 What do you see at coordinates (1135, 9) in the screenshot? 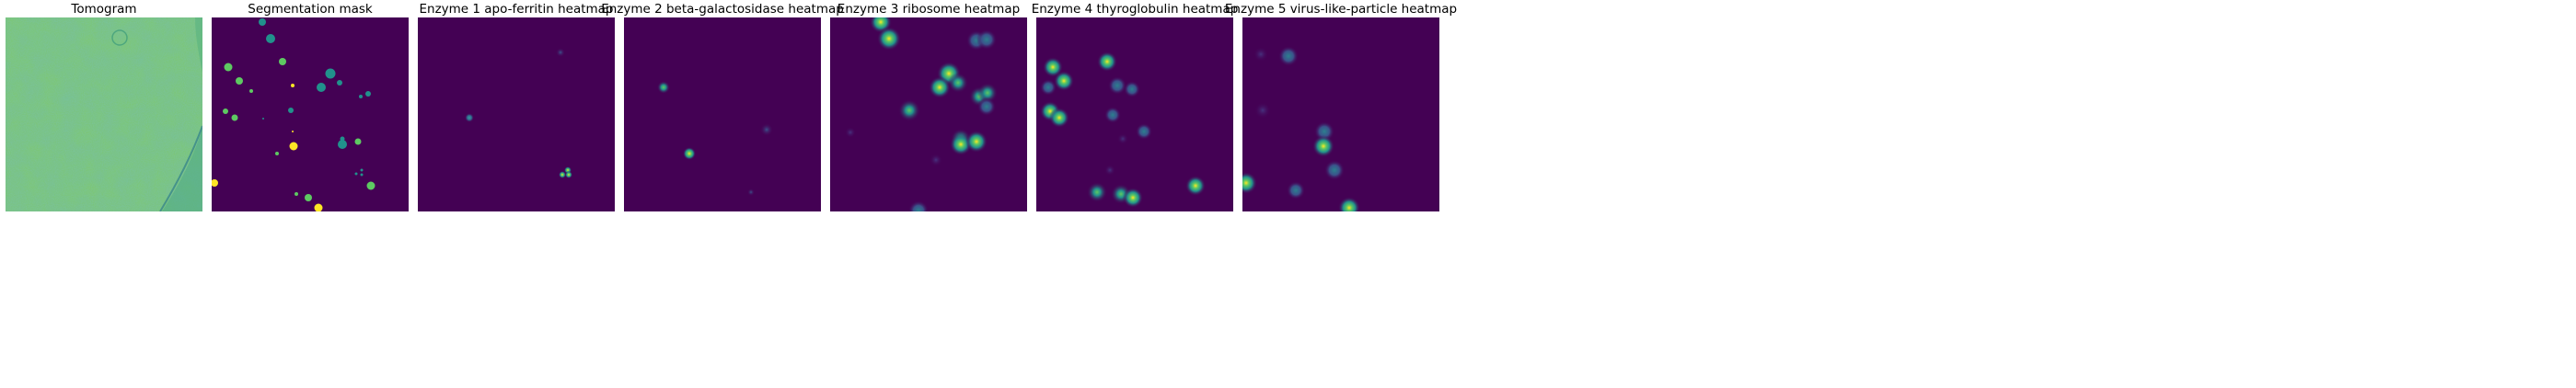
I see `panel-title: Enzyme 4 thyroglobulin heatmap` at bounding box center [1135, 9].